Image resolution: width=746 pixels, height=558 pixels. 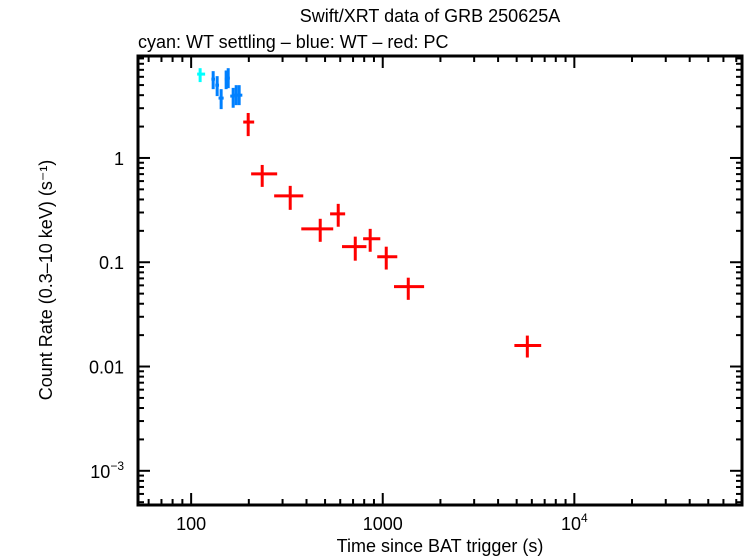 I want to click on chart-title: Swift/XRT data of GRB 250625A, so click(x=430, y=16).